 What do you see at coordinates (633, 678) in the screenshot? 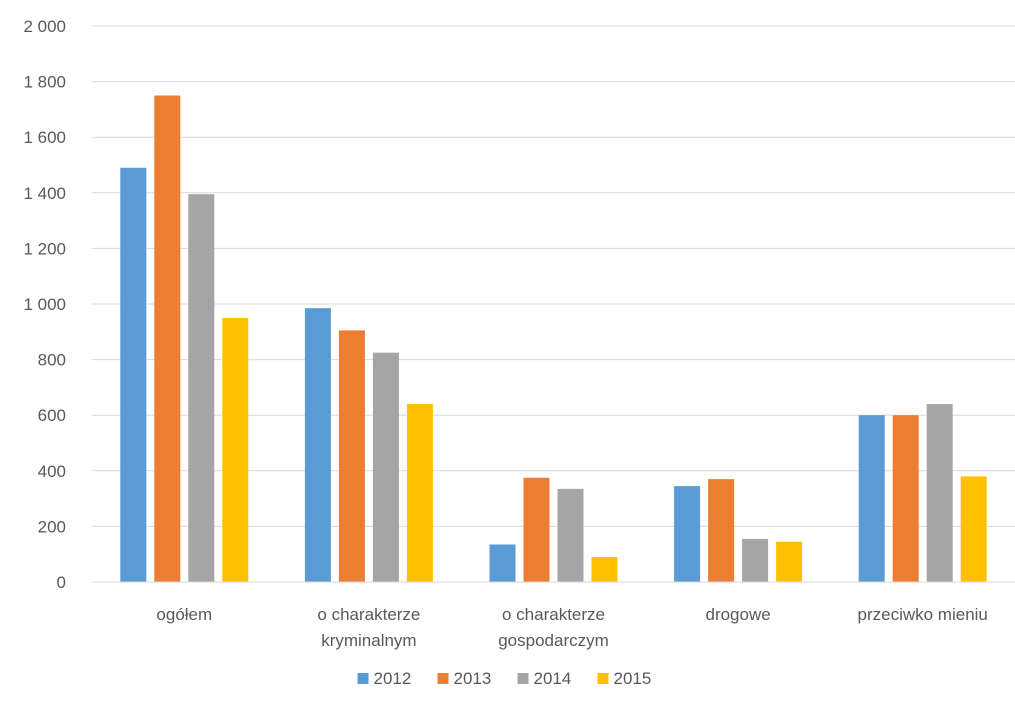
I see `legend-label-2015: 2015` at bounding box center [633, 678].